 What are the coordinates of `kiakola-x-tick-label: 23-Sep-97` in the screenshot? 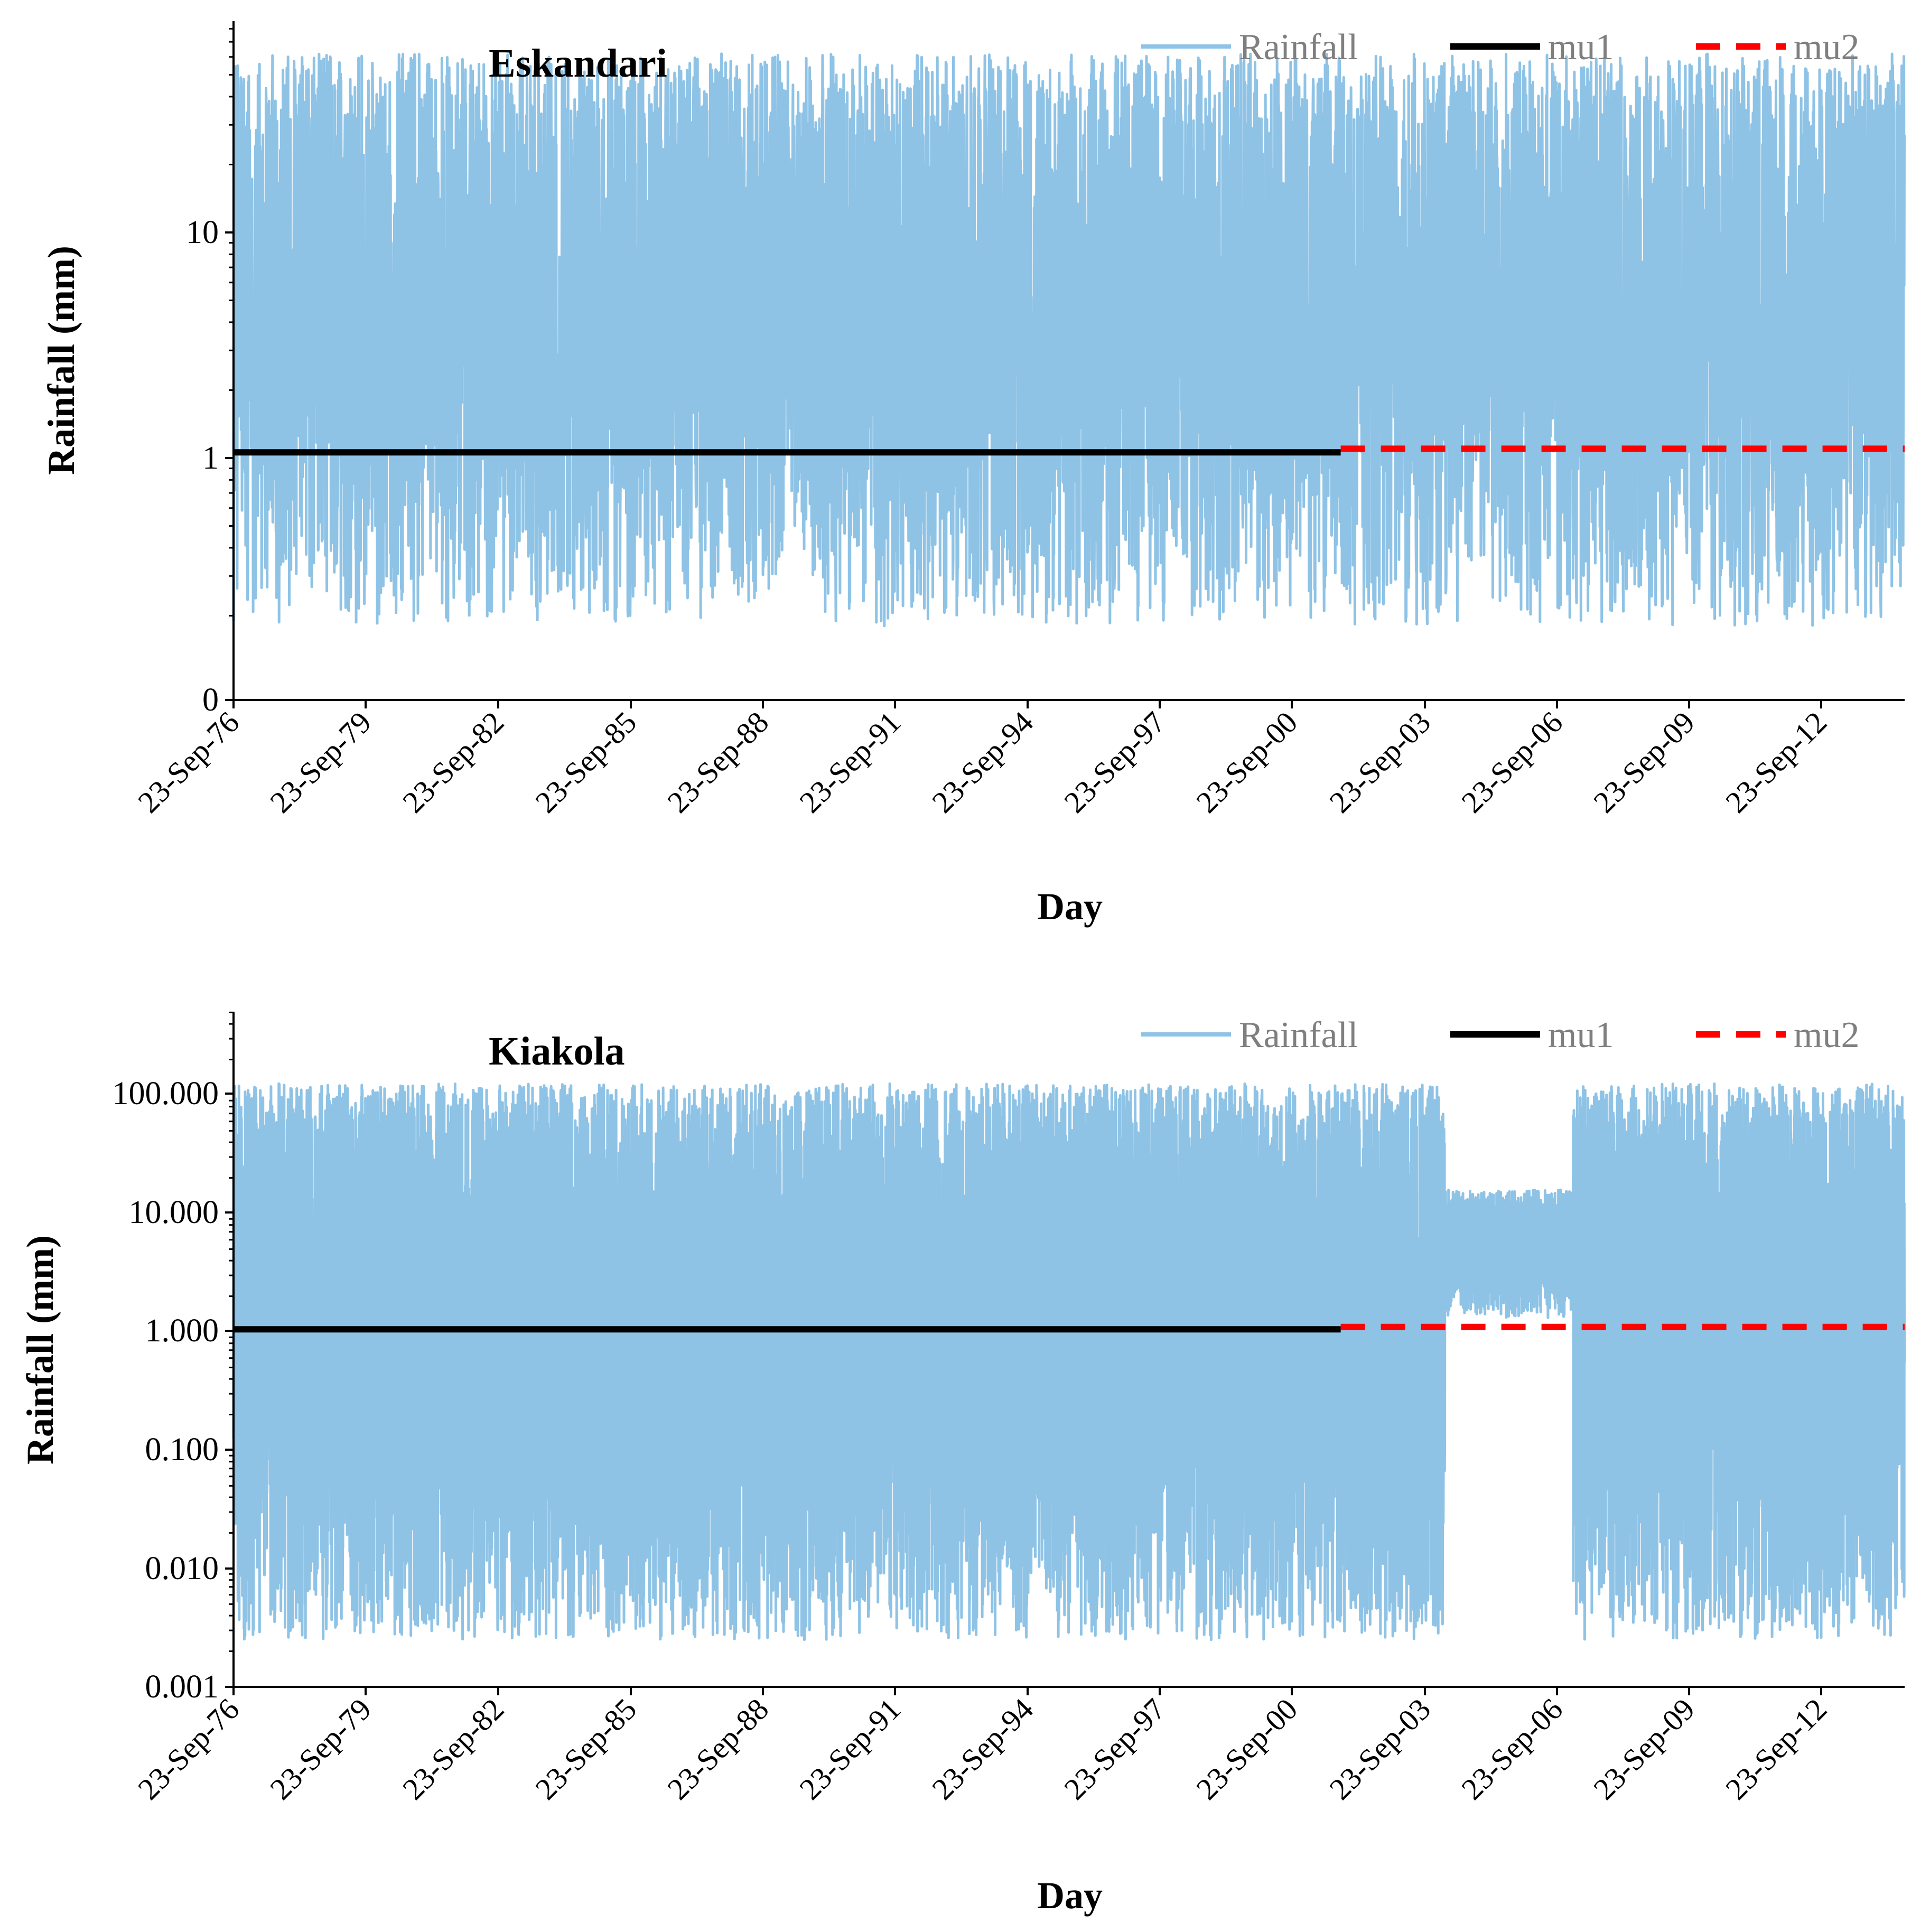 It's located at (1114, 1749).